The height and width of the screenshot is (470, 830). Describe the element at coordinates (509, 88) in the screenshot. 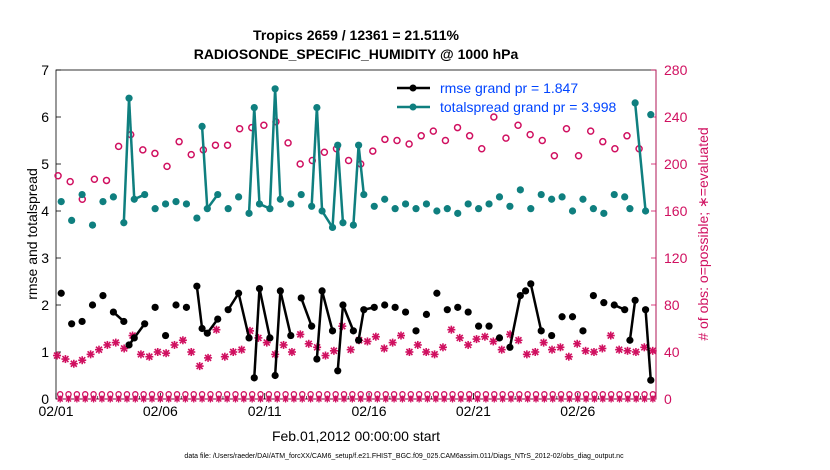

I see `legend-rmse-label: rmse grand pr = 1.847` at that location.